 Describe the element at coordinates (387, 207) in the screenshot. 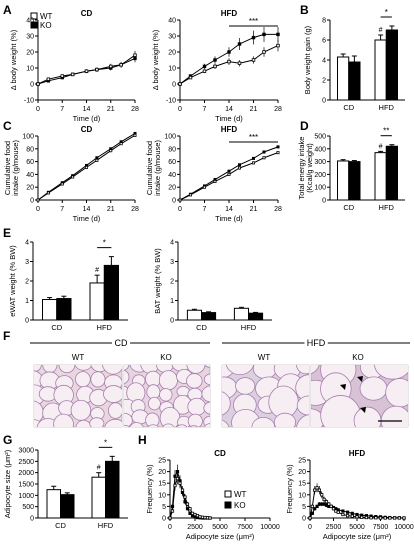

I see `x-tick-label: HFD` at that location.